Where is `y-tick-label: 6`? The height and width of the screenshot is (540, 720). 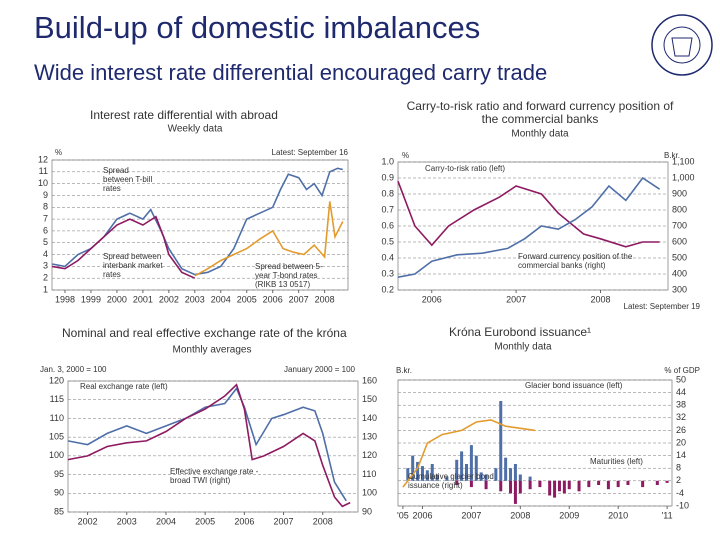
y-tick-label: 6 is located at coordinates (45, 230).